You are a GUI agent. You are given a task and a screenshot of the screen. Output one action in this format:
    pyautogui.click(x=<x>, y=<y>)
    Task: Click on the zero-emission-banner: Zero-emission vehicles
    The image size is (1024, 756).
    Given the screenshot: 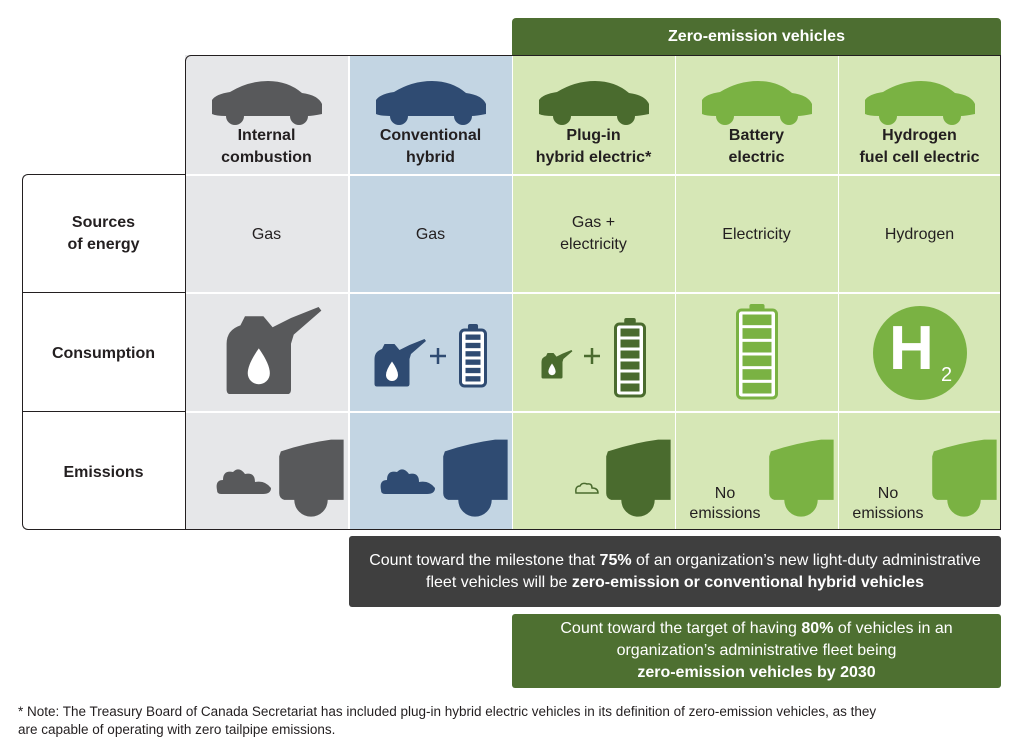 What is the action you would take?
    pyautogui.click(x=756, y=36)
    